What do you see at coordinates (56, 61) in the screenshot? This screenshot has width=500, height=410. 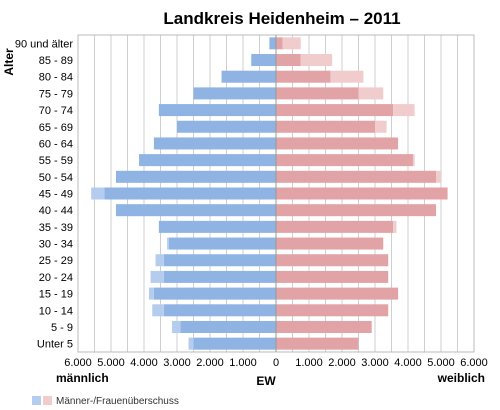 I see `y-tick-label: 85 - 89` at bounding box center [56, 61].